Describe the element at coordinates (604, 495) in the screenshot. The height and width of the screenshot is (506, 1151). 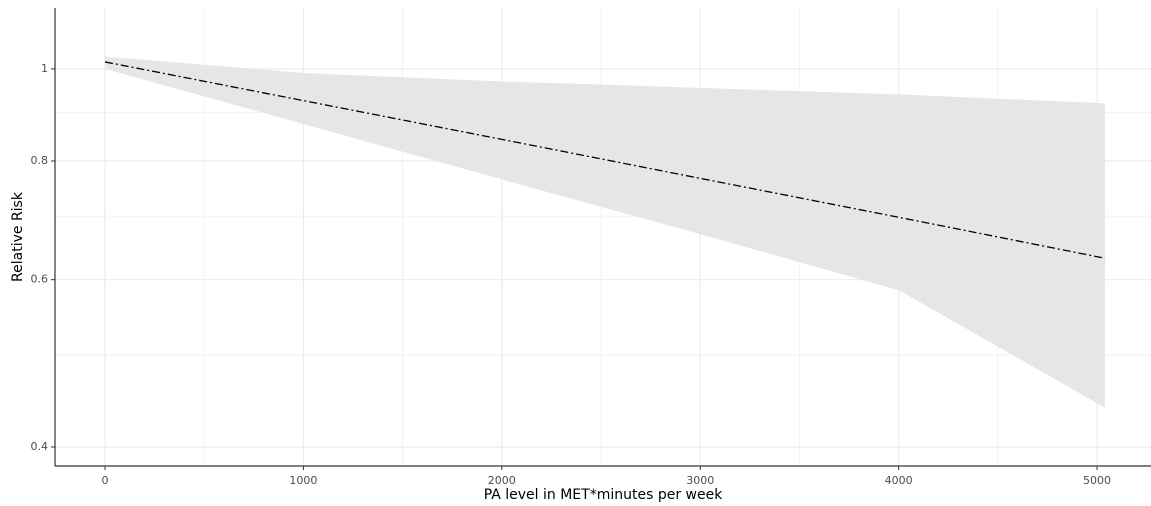
I see `x-axis-title: PA level in MET*minutes per week` at that location.